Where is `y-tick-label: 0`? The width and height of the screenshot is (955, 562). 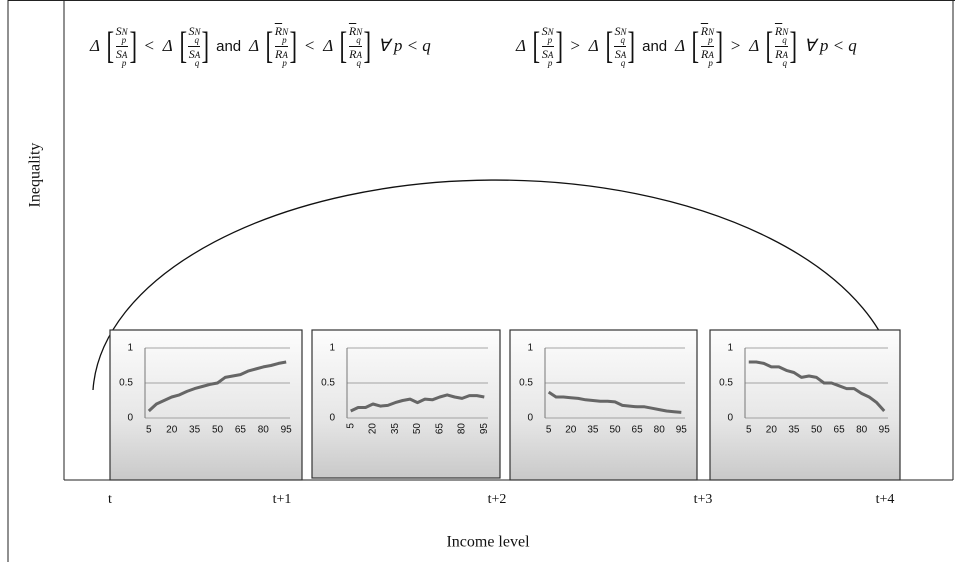 y-tick-label: 0 is located at coordinates (530, 418).